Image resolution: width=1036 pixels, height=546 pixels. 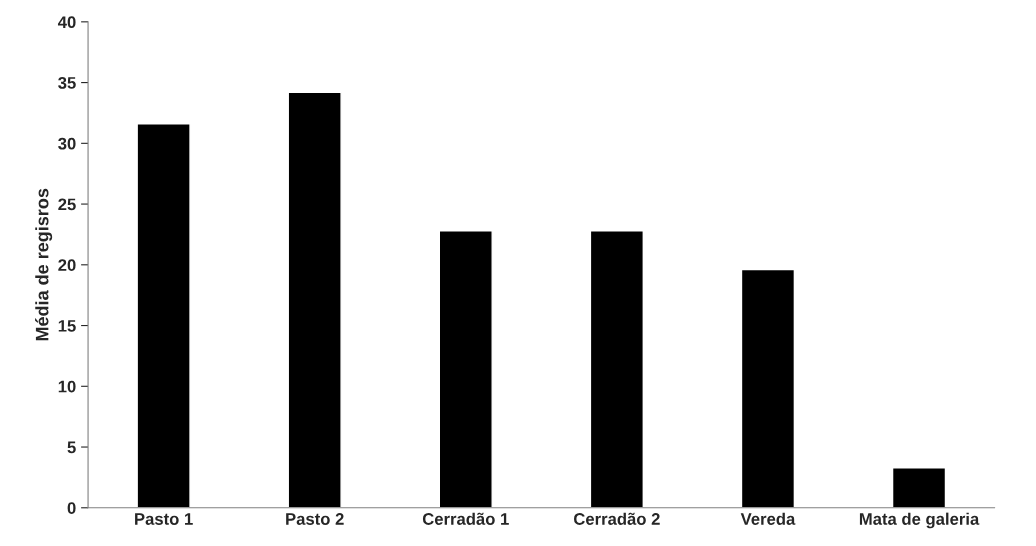 I want to click on y-tick-label: 30, so click(x=67, y=143).